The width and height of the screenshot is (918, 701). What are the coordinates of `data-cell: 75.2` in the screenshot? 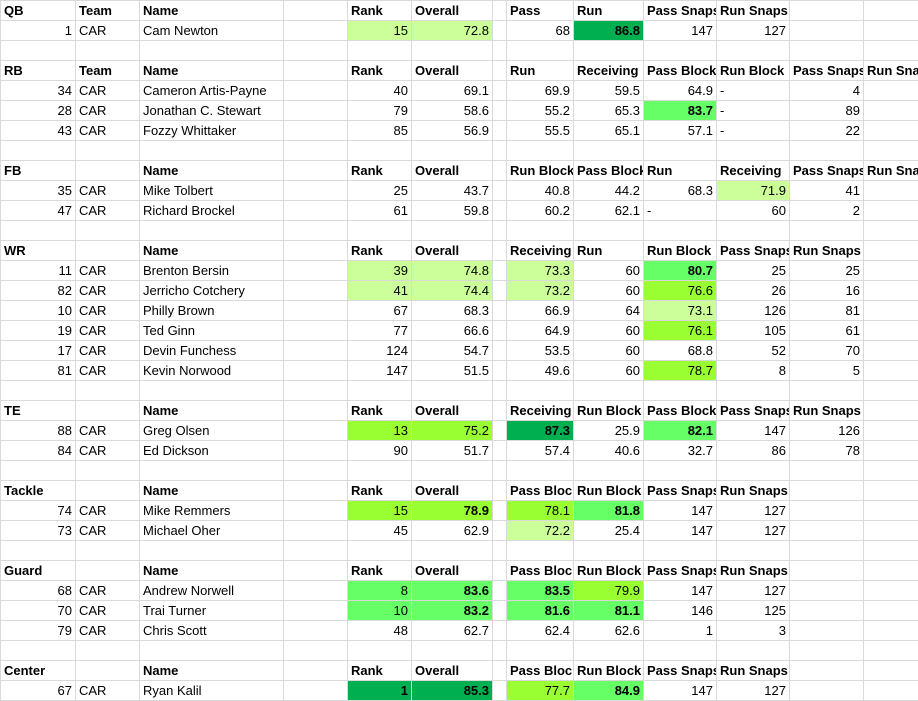 It's located at (452, 430).